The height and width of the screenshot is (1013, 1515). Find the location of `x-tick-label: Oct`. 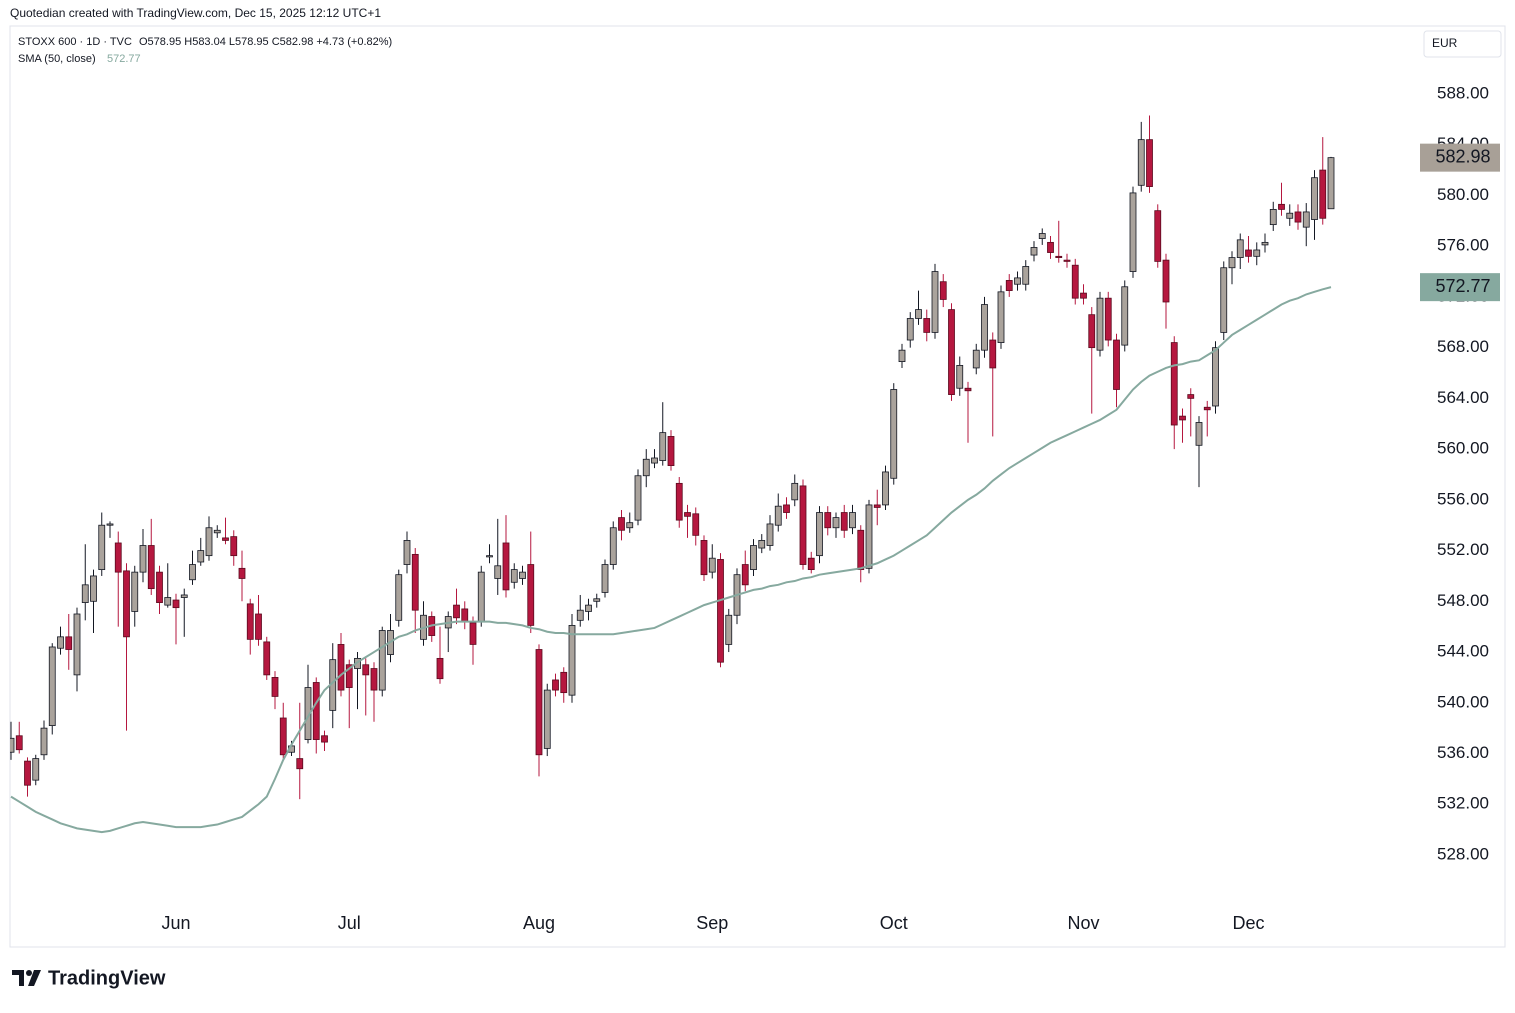

x-tick-label: Oct is located at coordinates (894, 923).